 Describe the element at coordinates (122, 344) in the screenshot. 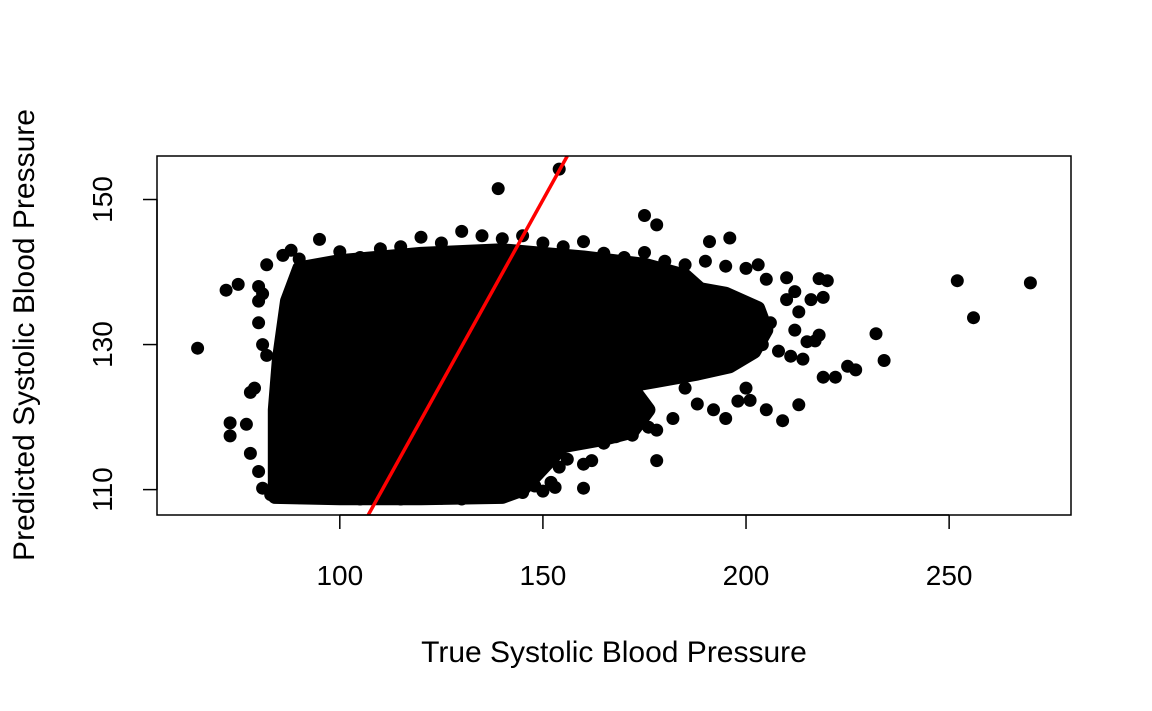

I see `y-axis: 110 130 150` at that location.